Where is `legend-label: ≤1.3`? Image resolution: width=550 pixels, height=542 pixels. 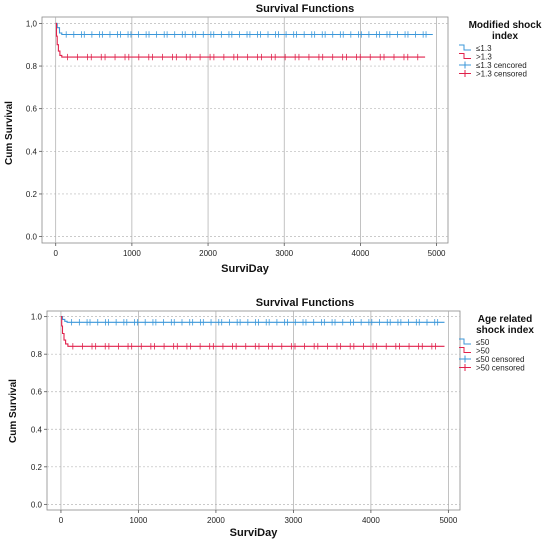 legend-label: ≤1.3 is located at coordinates (484, 48).